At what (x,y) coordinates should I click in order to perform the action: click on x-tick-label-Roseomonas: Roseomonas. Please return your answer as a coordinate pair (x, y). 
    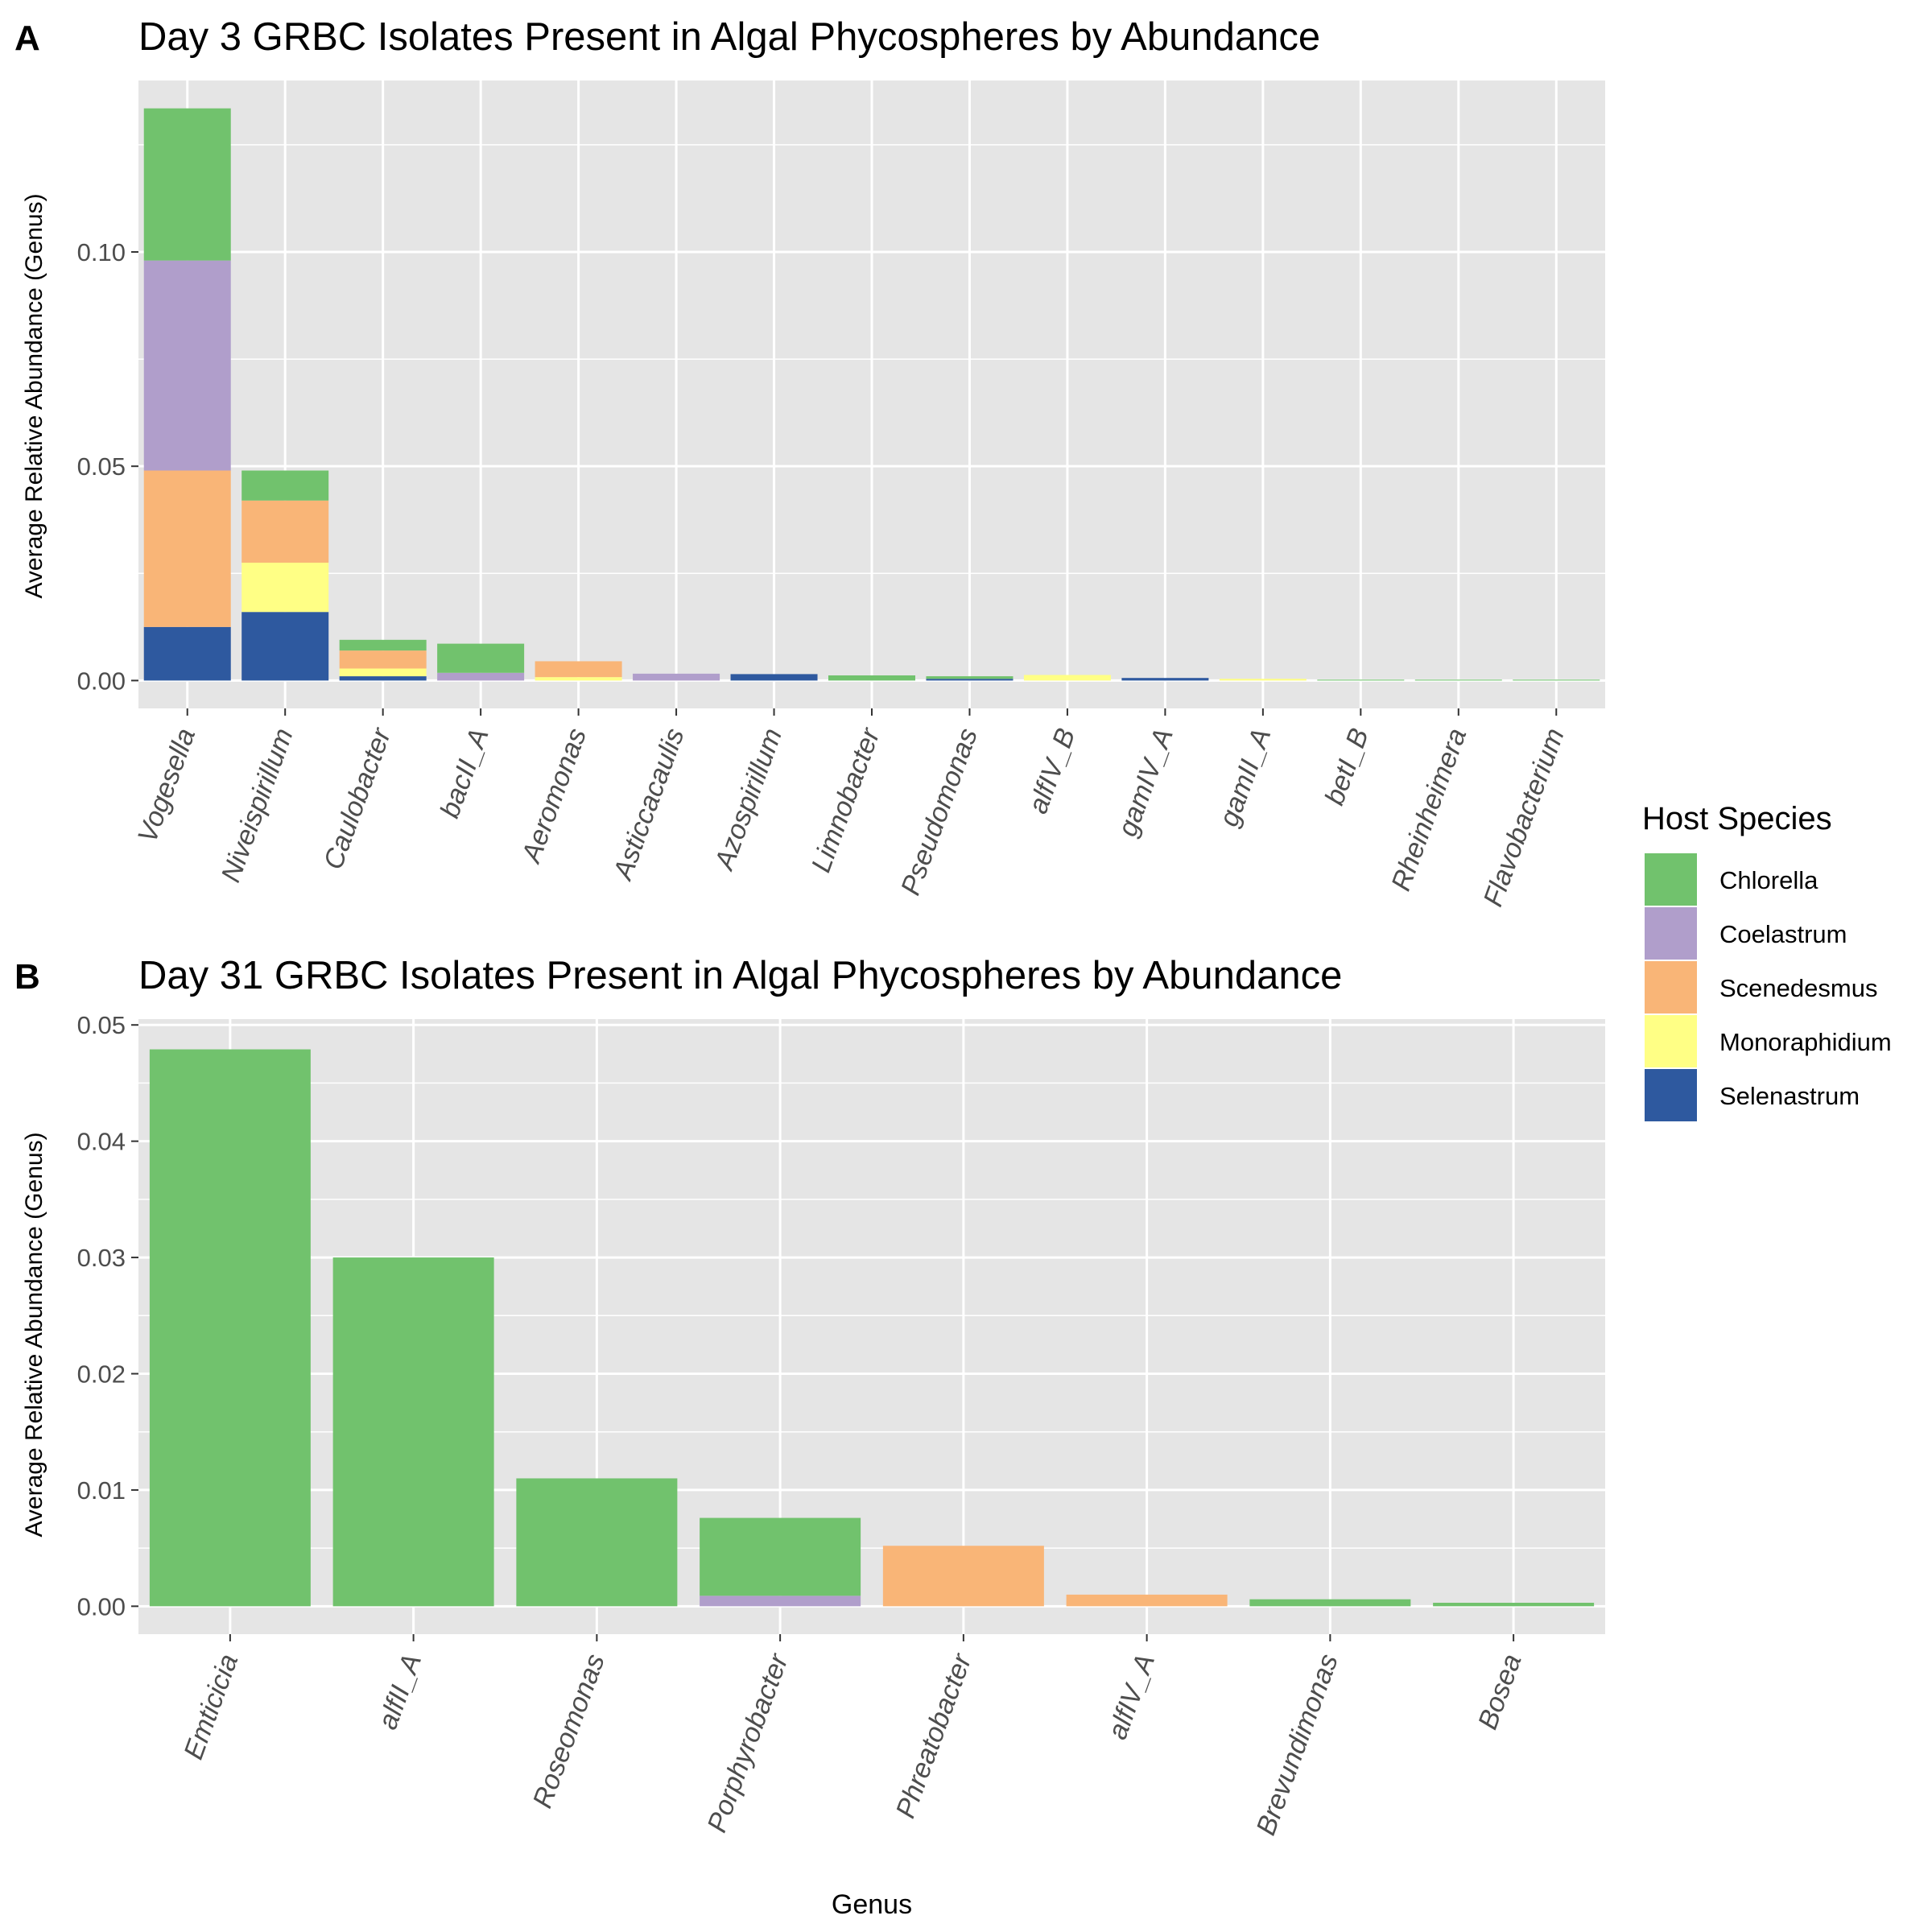
    Looking at the image, I should click on (569, 1731).